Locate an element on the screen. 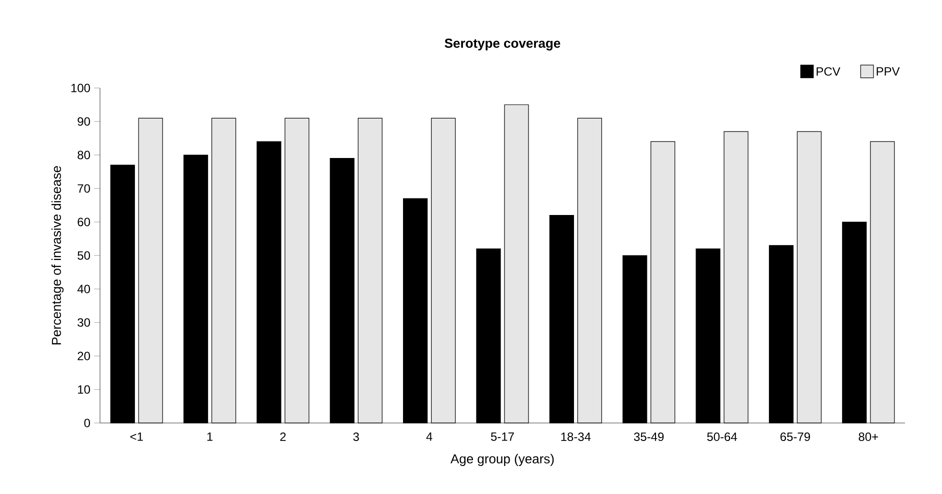 This screenshot has height=494, width=942. y-tick-label: 20 is located at coordinates (84, 356).